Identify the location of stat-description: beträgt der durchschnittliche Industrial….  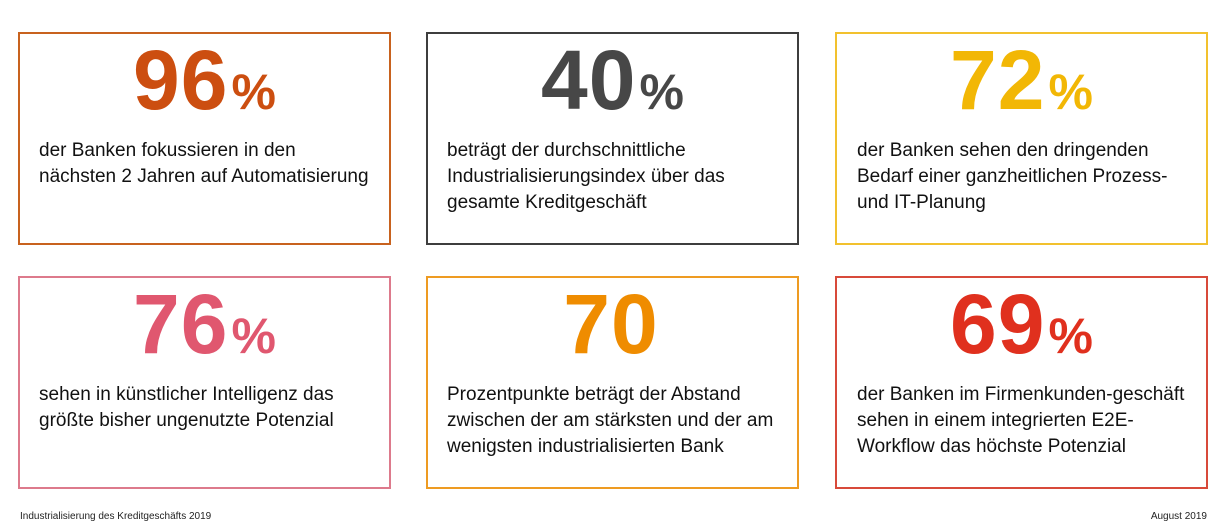
(586, 176).